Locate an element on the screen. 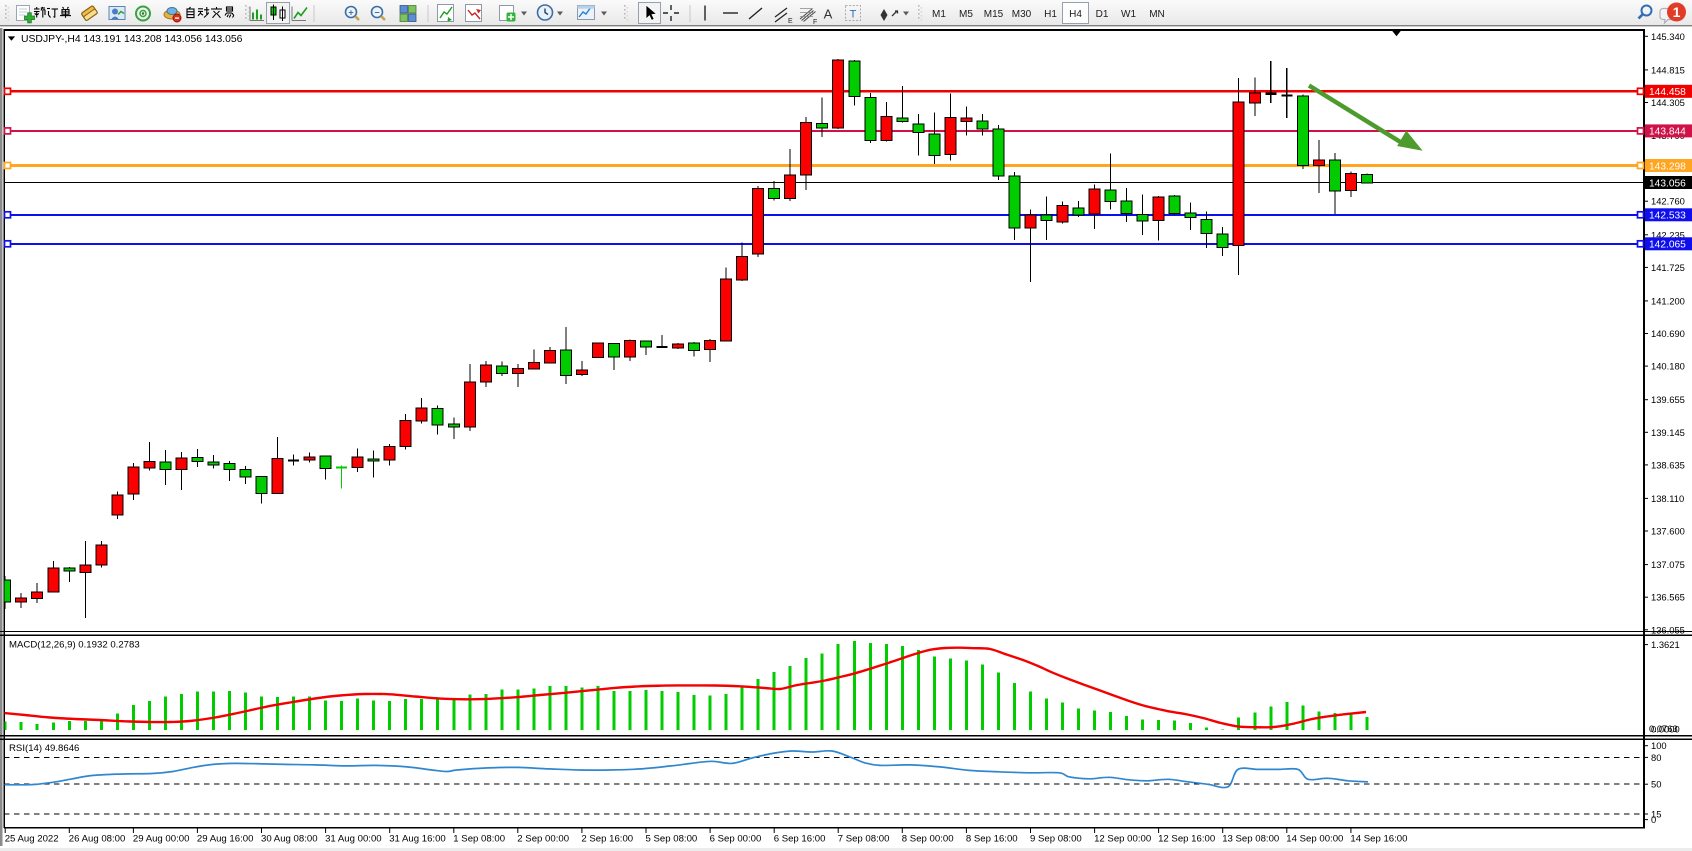 This screenshot has height=851, width=1692. svg-text: M30 is located at coordinates (1022, 14).